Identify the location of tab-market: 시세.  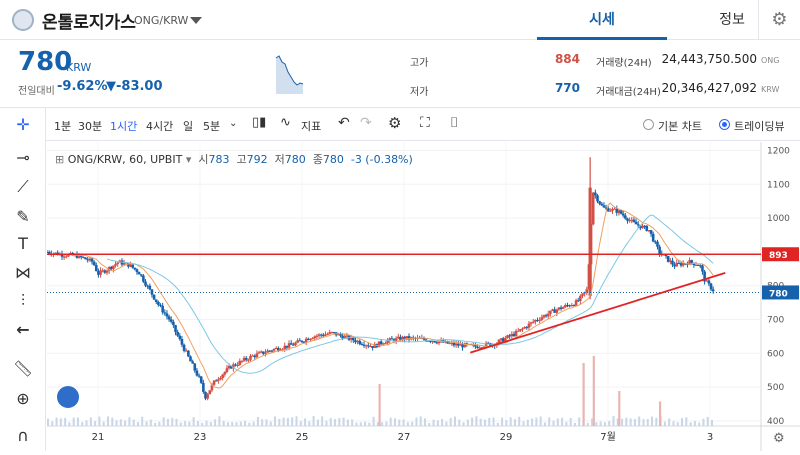
(602, 20).